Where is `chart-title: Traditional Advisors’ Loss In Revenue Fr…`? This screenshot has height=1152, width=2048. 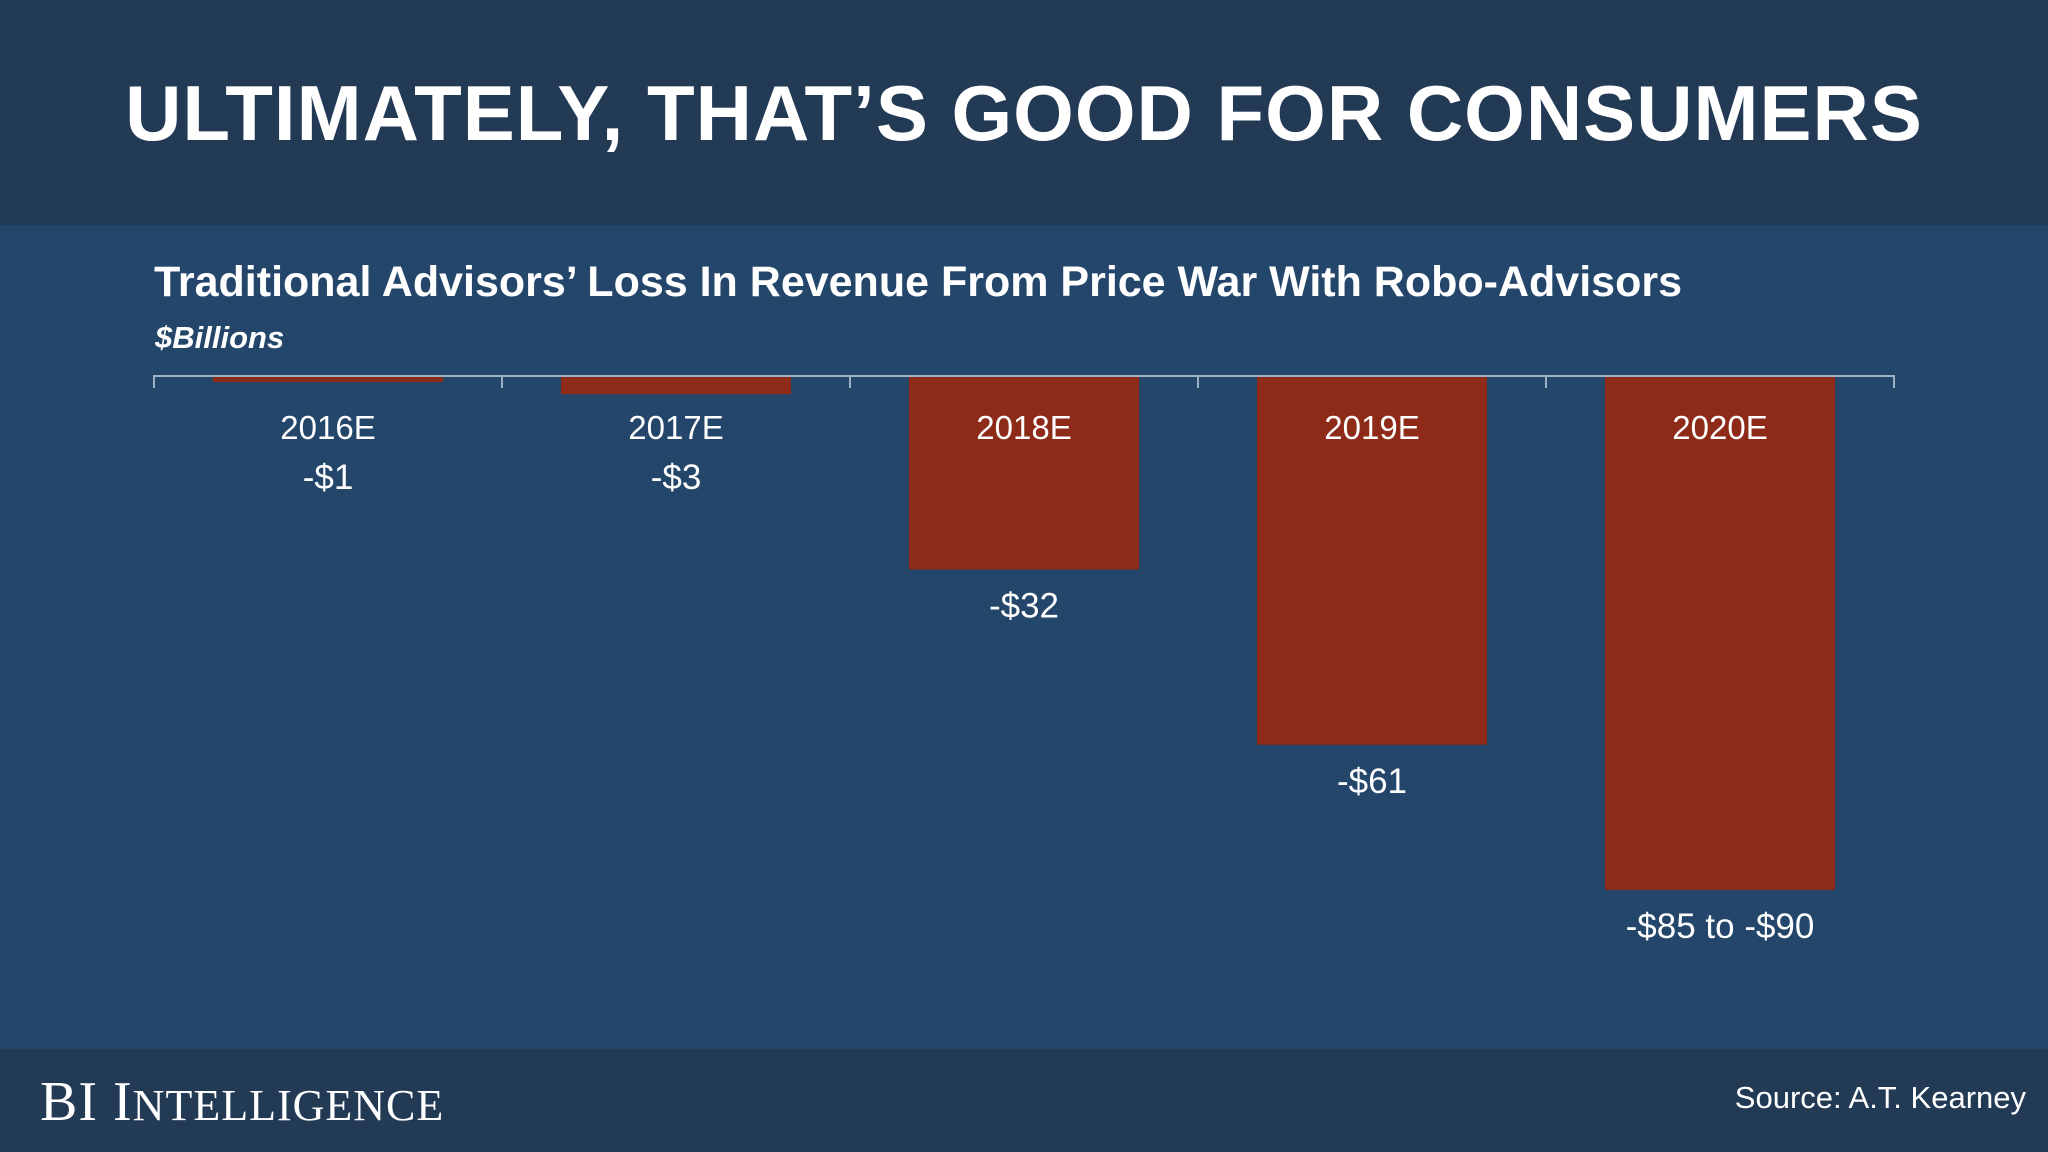 chart-title: Traditional Advisors’ Loss In Revenue Fr… is located at coordinates (918, 282).